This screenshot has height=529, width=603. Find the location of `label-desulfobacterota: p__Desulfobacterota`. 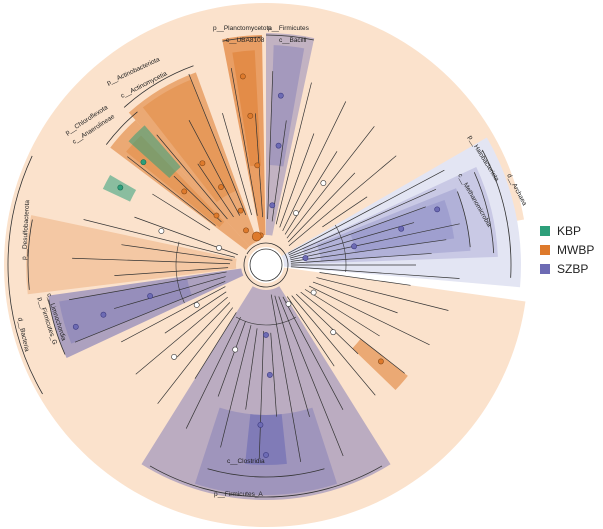

label-desulfobacterota: p__Desulfobacterota is located at coordinates (26, 229).